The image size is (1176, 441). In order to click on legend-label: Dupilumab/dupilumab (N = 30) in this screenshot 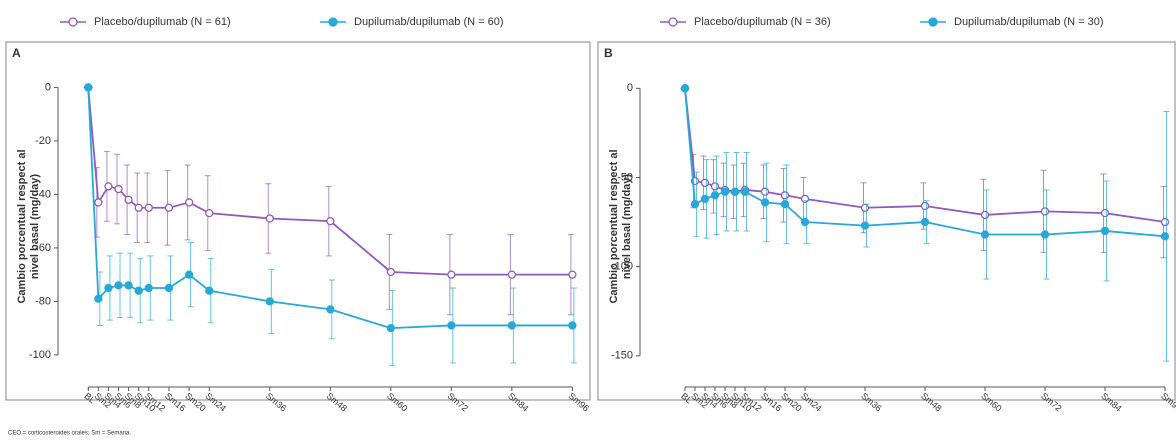, I will do `click(1029, 22)`.